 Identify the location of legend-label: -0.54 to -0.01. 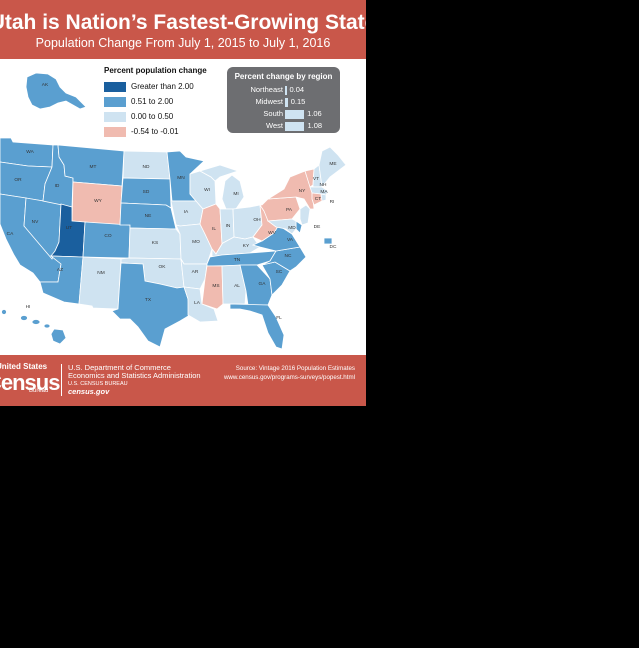
(155, 131).